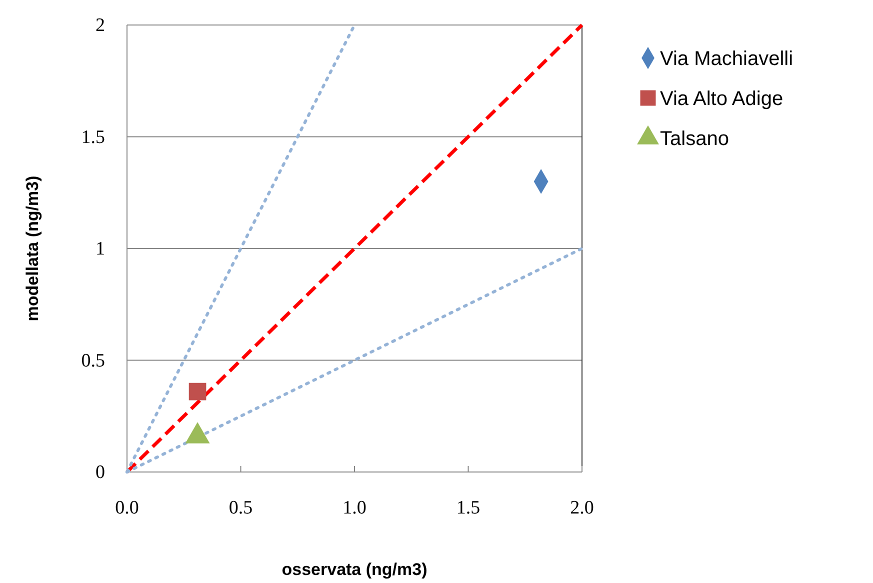  What do you see at coordinates (100, 473) in the screenshot?
I see `y-tick-label: 0` at bounding box center [100, 473].